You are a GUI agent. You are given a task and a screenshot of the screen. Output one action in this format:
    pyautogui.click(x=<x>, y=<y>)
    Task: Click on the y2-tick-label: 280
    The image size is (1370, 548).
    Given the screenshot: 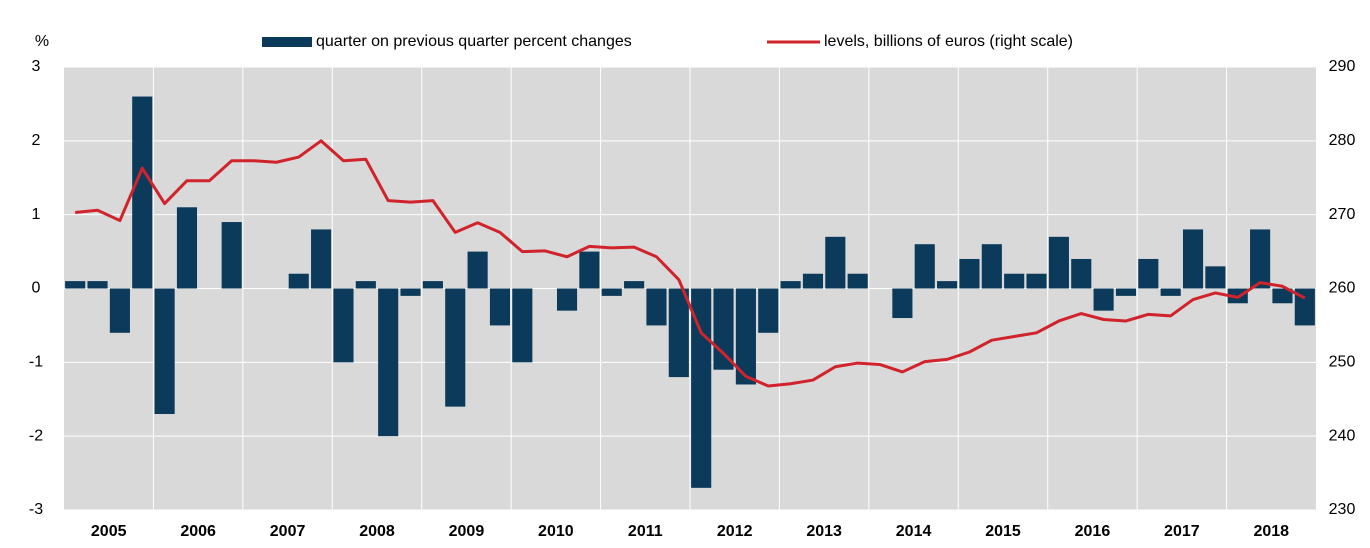 What is the action you would take?
    pyautogui.click(x=1342, y=140)
    